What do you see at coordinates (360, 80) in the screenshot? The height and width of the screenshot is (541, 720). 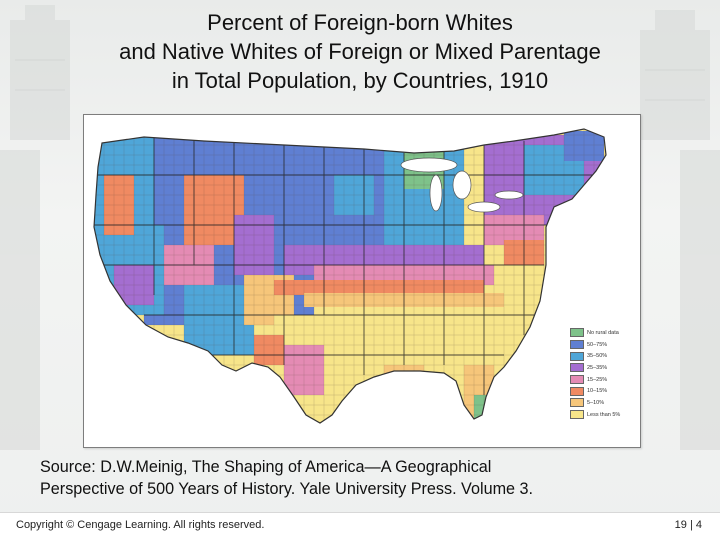 I see `title-line-3: in Total Population, by Countries, 1910` at bounding box center [360, 80].